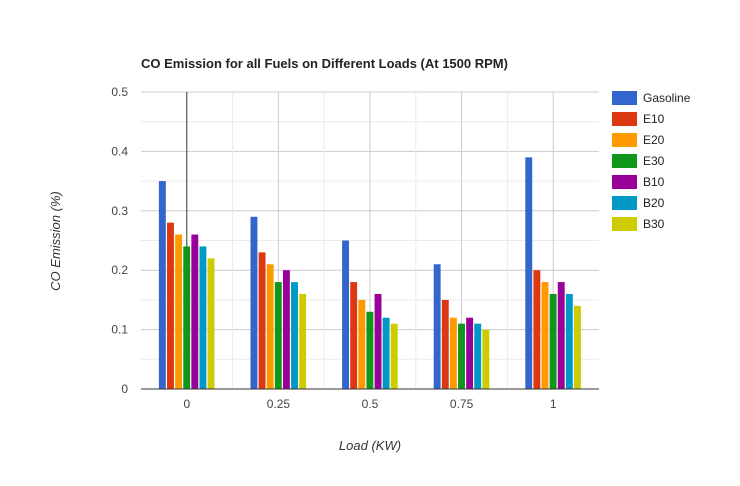  I want to click on legend-label: E20, so click(654, 140).